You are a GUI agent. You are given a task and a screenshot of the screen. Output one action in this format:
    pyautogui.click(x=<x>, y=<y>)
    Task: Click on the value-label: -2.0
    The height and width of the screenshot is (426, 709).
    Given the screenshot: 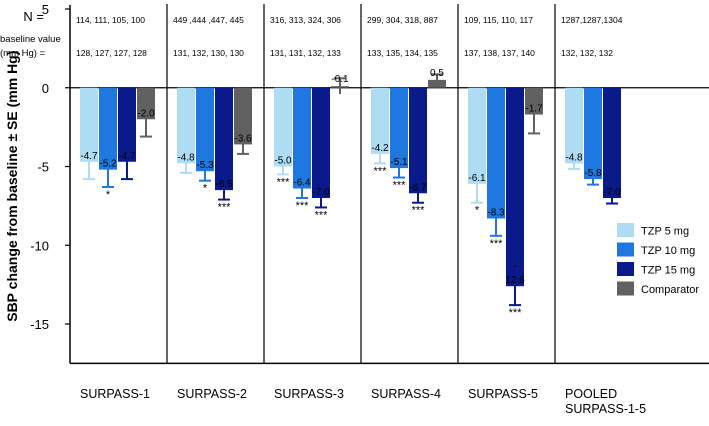 What is the action you would take?
    pyautogui.click(x=146, y=113)
    